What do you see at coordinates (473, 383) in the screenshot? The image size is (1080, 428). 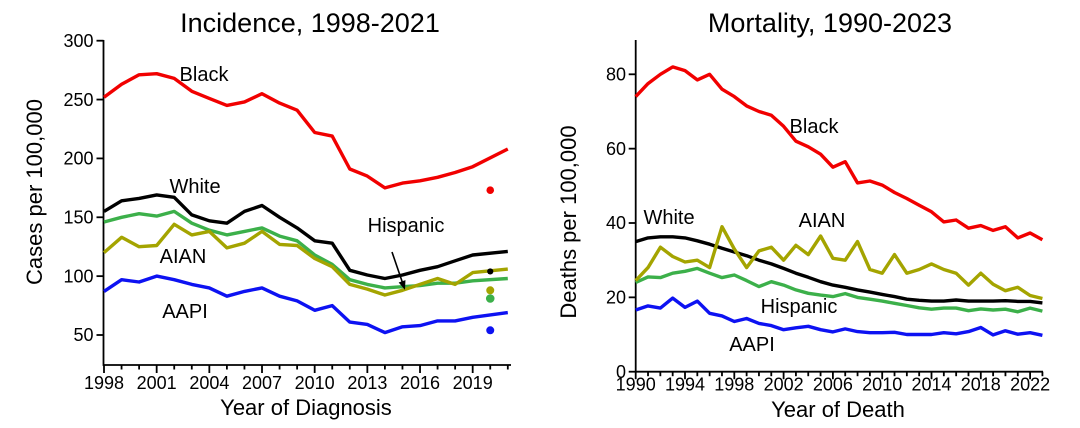 I see `x-tick-label: 2019` at bounding box center [473, 383].